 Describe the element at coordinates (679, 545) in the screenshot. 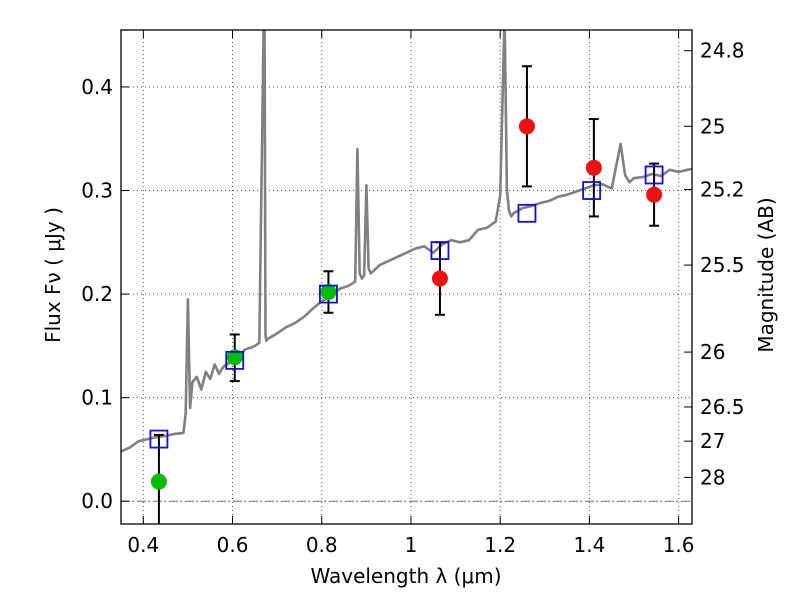

I see `x-tick-label: 1.6` at that location.